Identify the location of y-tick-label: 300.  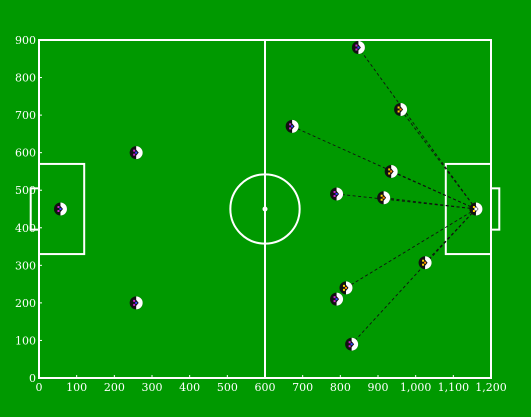
(25, 265).